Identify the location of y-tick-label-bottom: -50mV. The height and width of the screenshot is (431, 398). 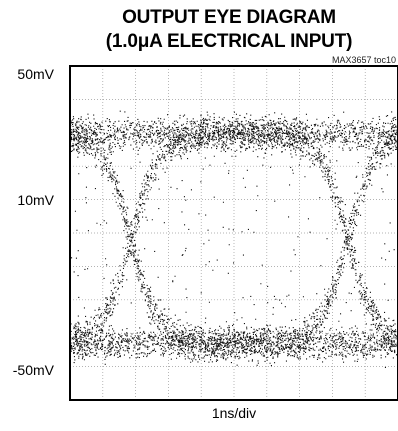
(33, 370).